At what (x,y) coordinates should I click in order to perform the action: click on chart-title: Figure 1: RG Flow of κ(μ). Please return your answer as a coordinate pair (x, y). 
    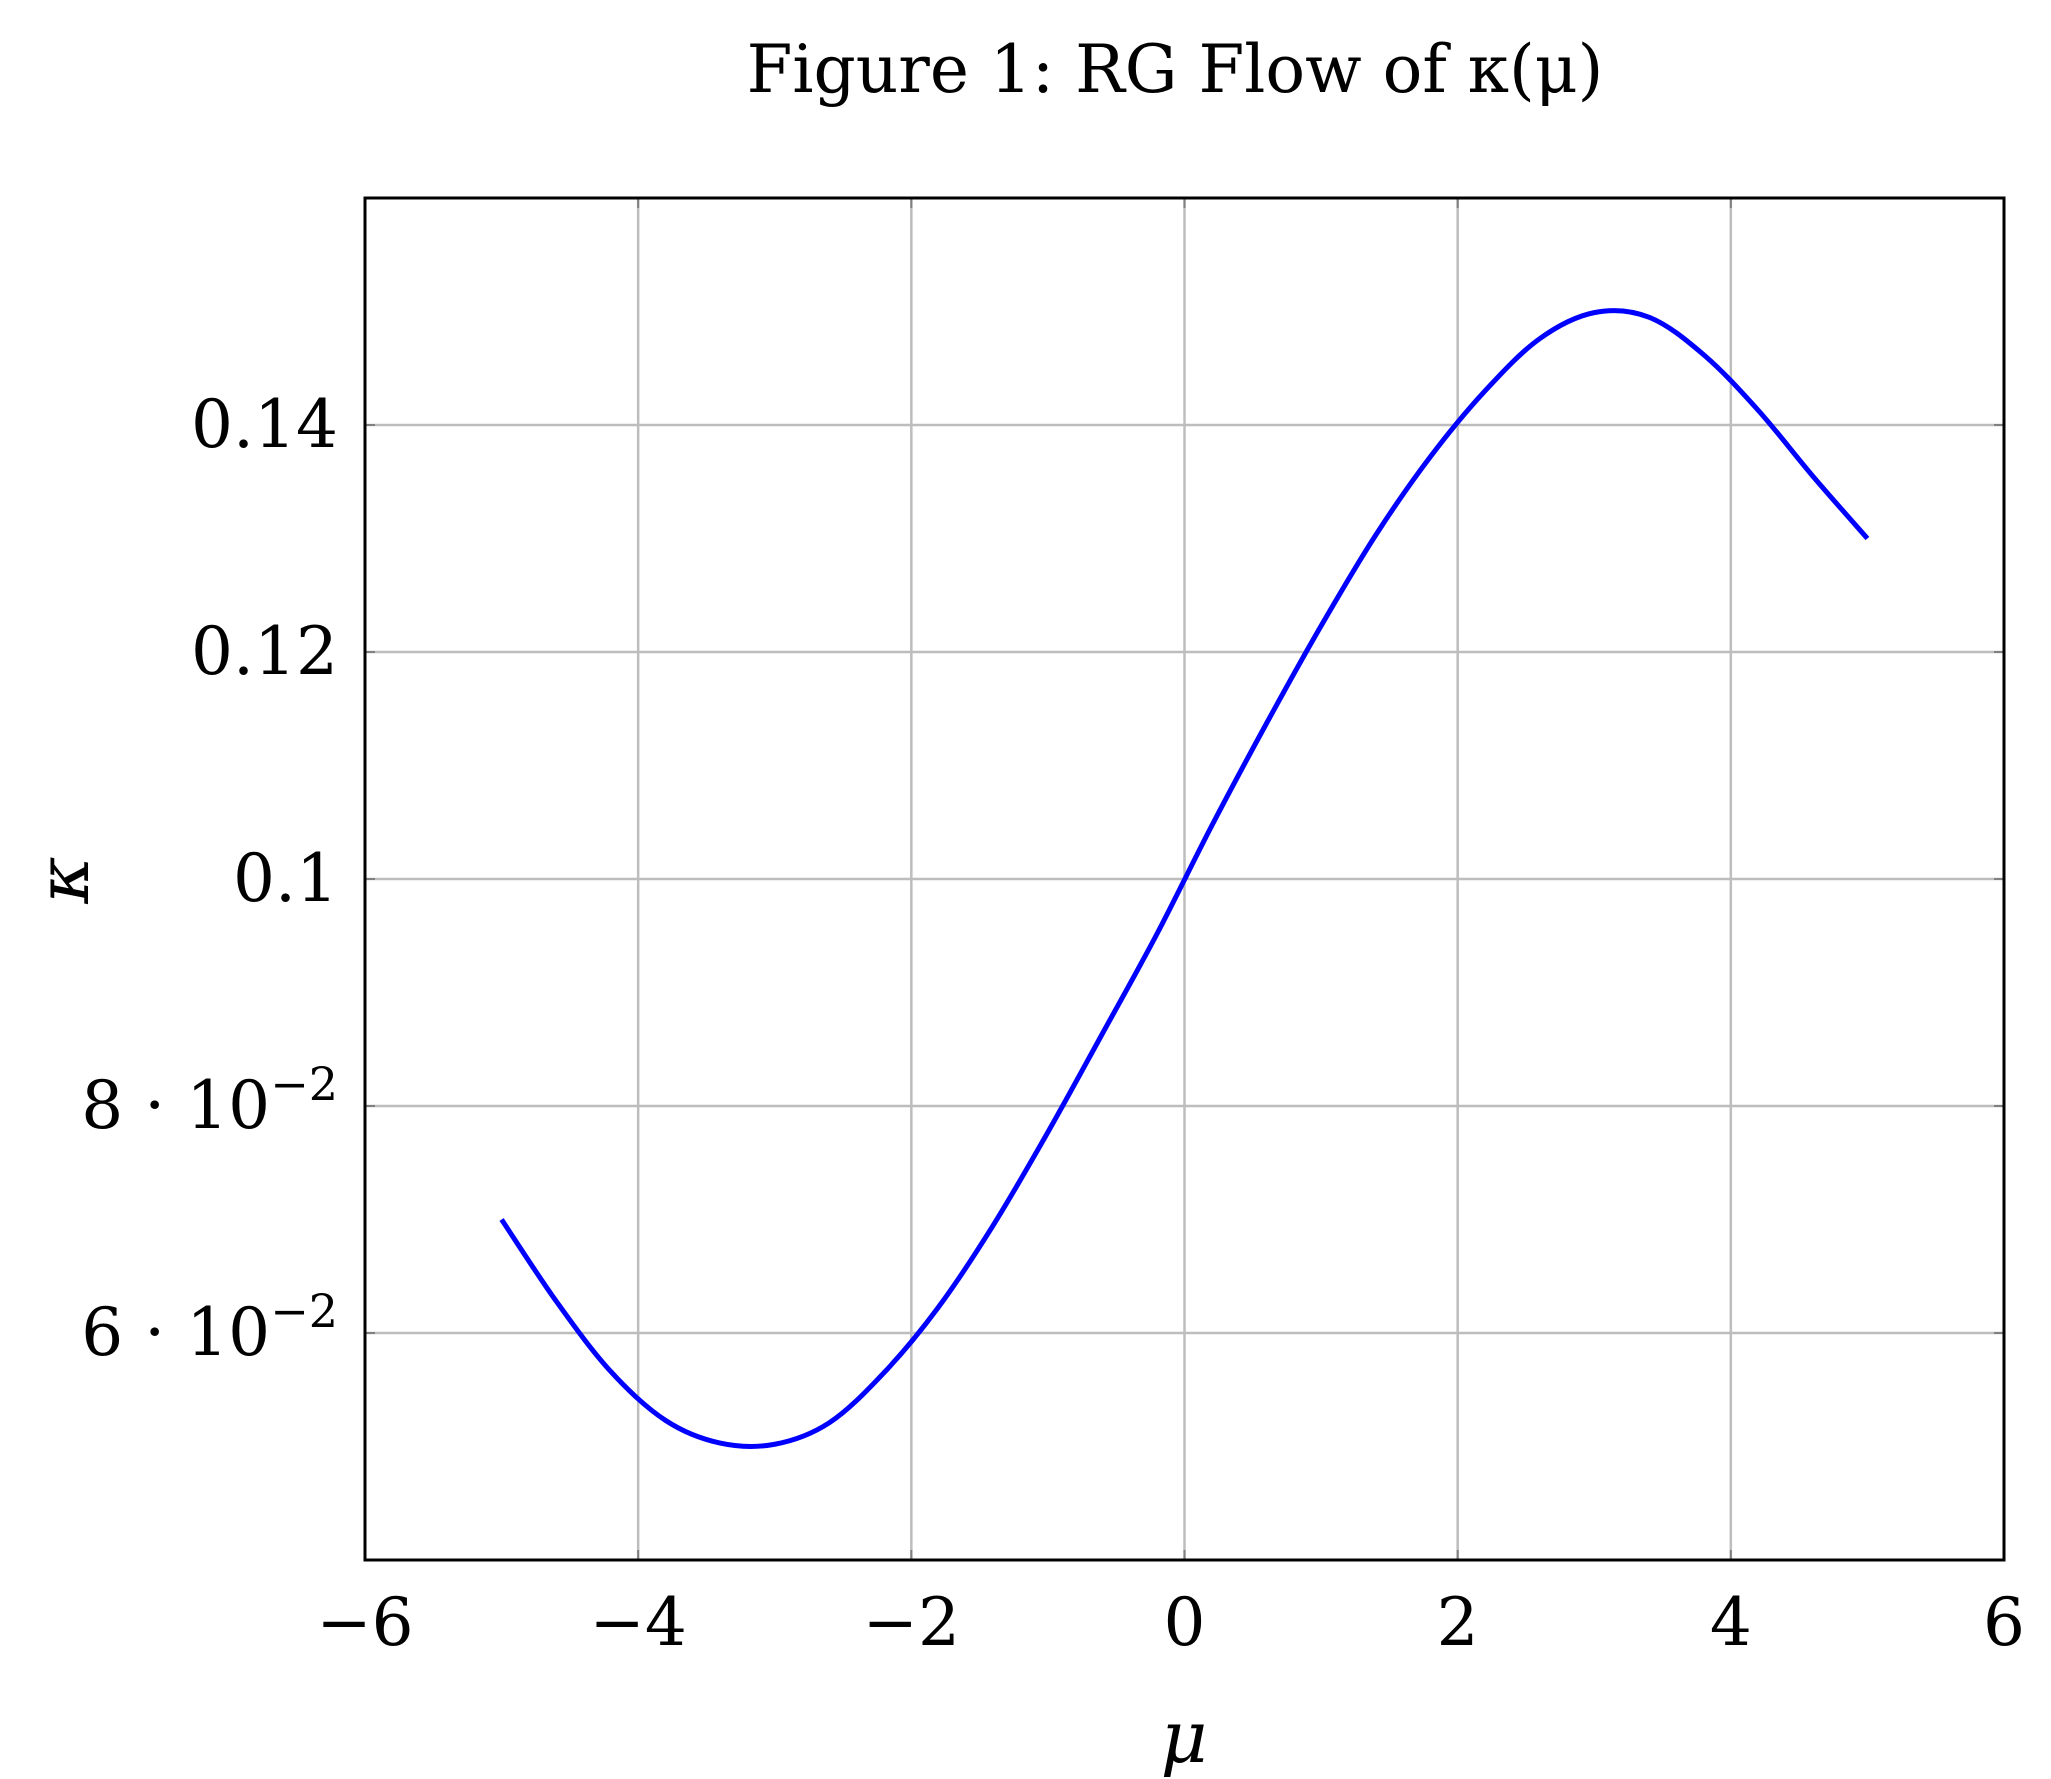
    Looking at the image, I should click on (1175, 69).